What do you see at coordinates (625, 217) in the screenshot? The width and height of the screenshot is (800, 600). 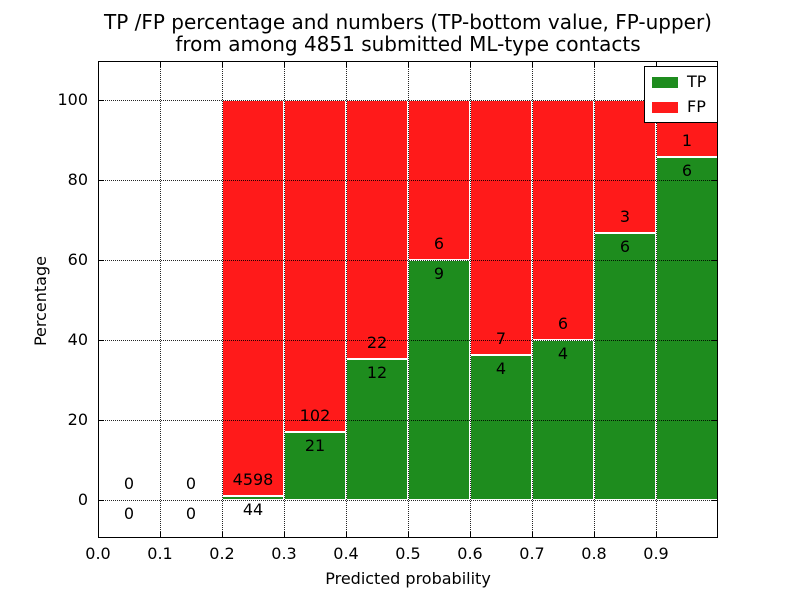 I see `fp-count-label: 3` at bounding box center [625, 217].